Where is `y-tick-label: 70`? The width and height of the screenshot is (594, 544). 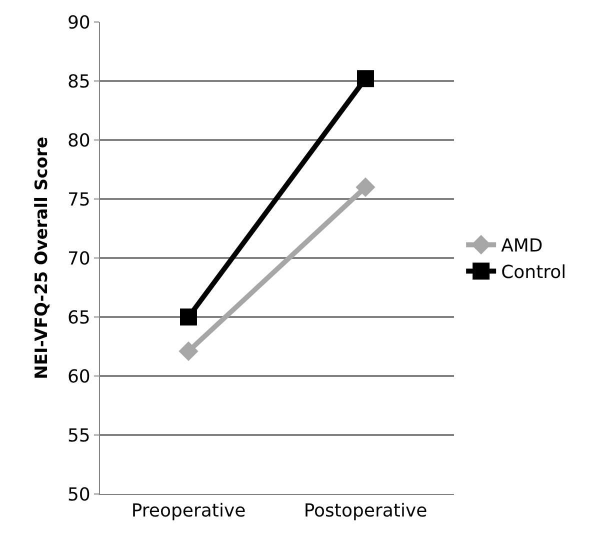
y-tick-label: 70 is located at coordinates (78, 259).